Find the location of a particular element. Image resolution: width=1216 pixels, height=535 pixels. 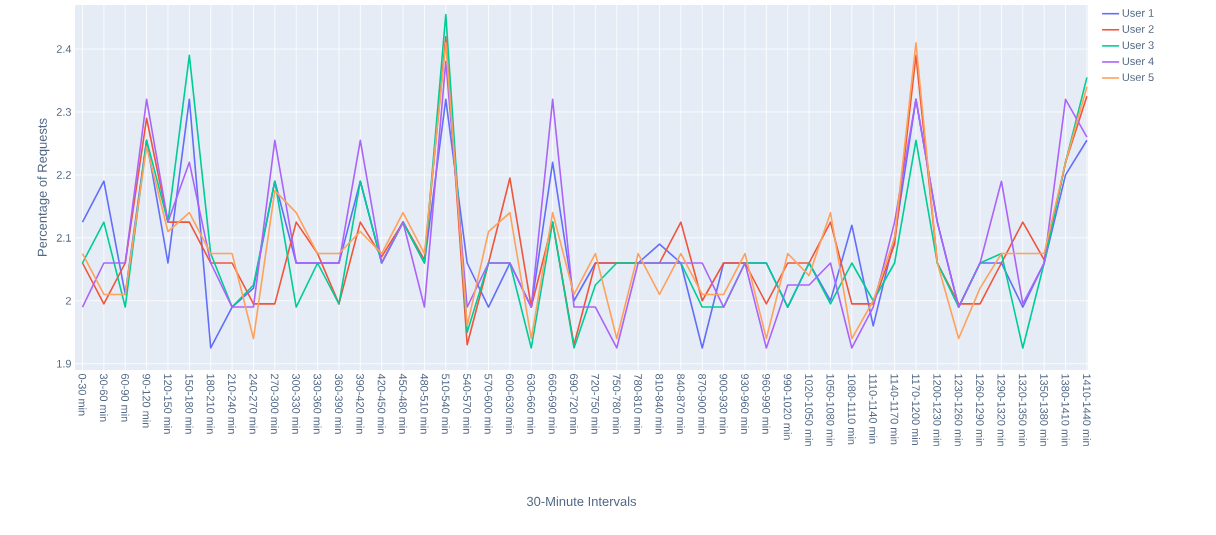

x-tick-label: 690-720 min is located at coordinates (574, 404).